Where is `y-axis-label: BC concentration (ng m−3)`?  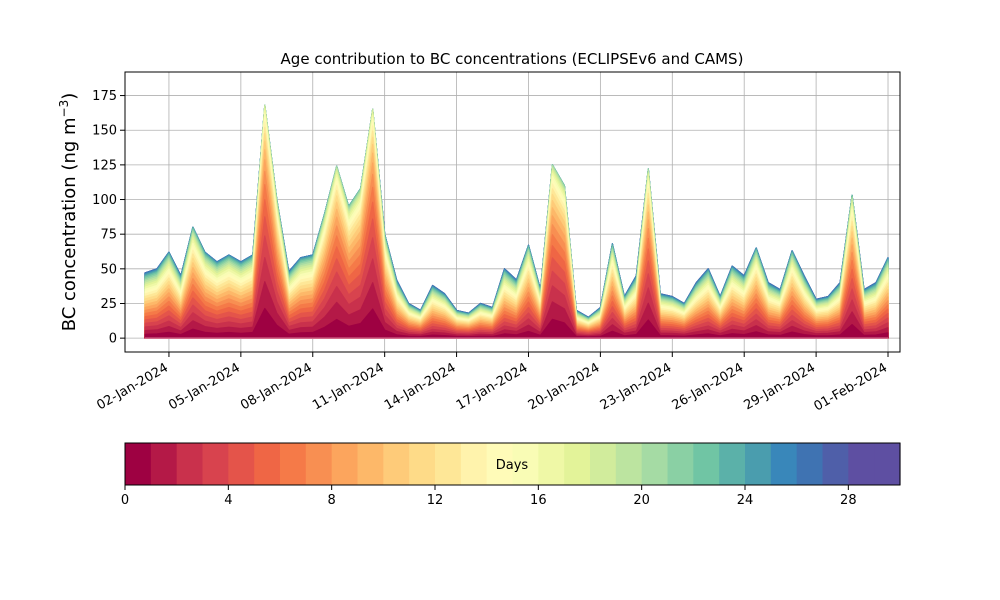
y-axis-label: BC concentration (ng m−3) is located at coordinates (68, 212).